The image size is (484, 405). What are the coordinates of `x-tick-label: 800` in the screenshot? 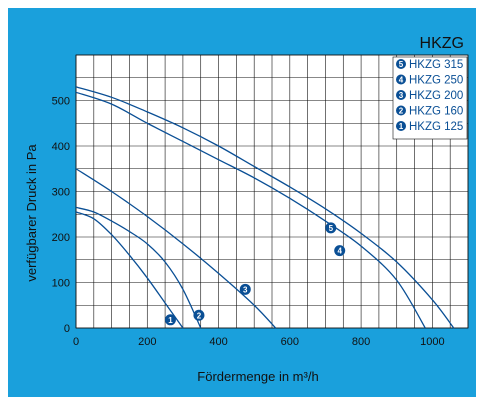 It's located at (361, 342).